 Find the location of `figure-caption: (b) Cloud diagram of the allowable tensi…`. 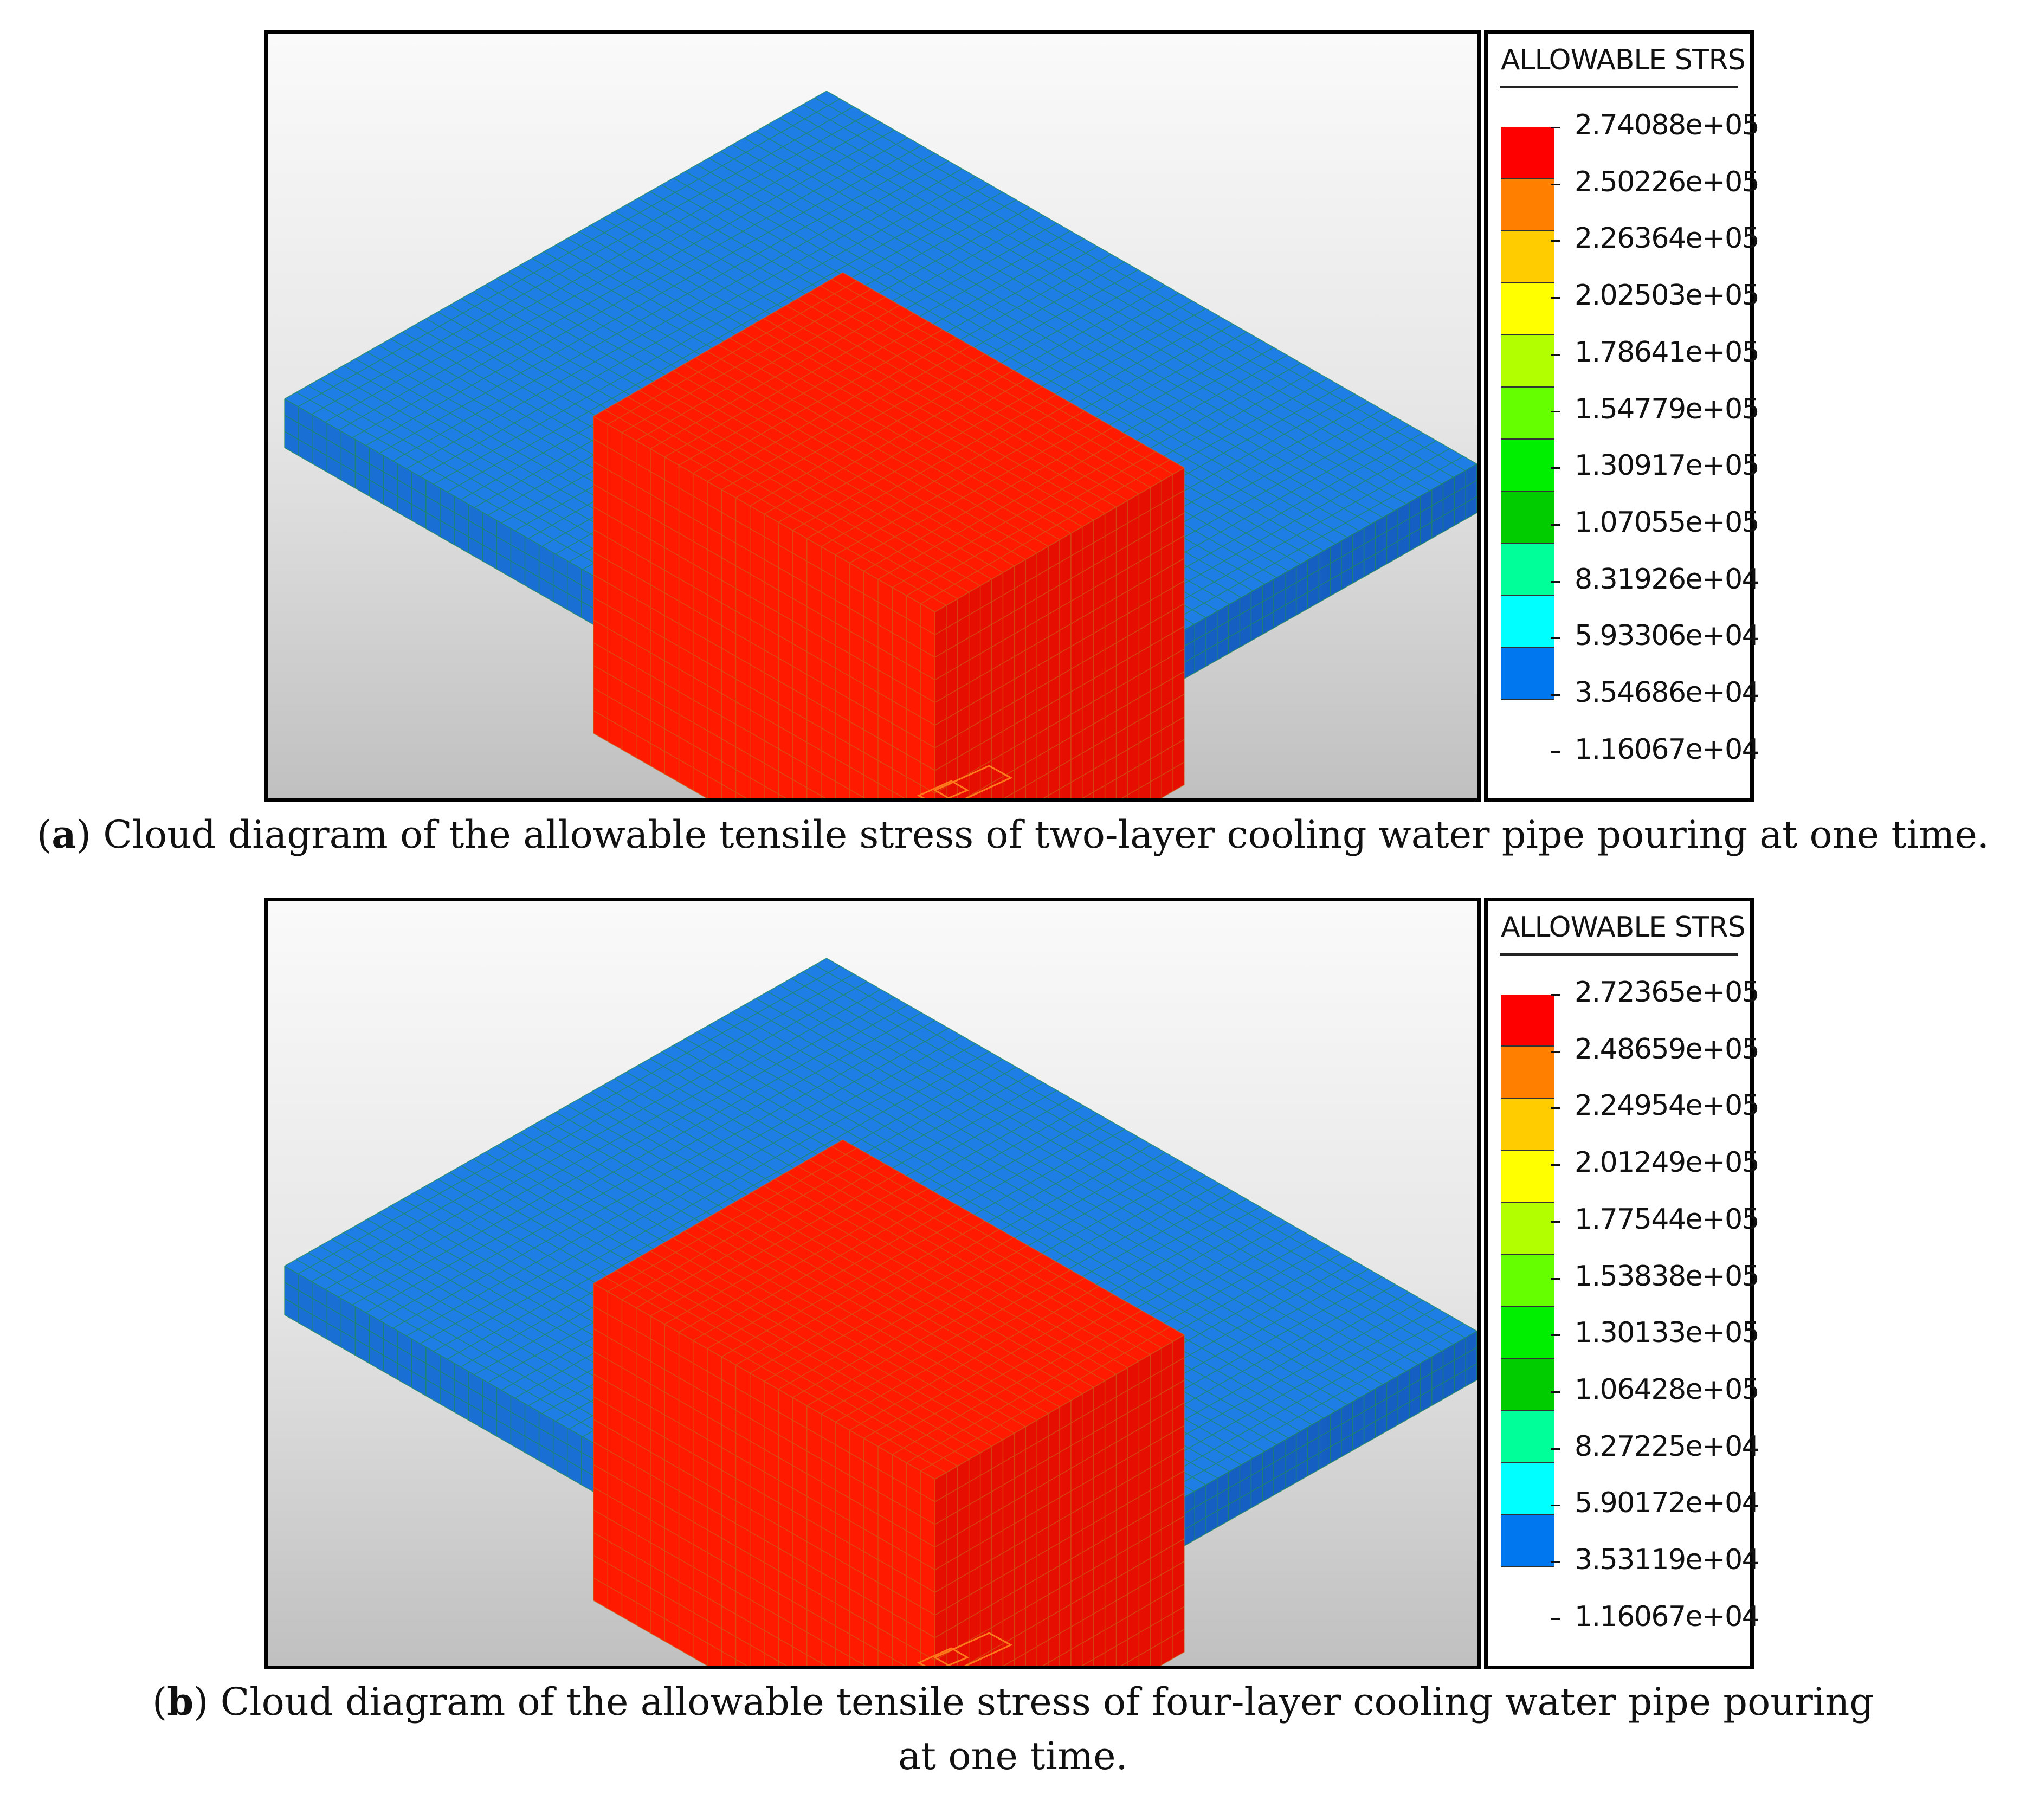

figure-caption: (b) Cloud diagram of the allowable tensi… is located at coordinates (1013, 1728).